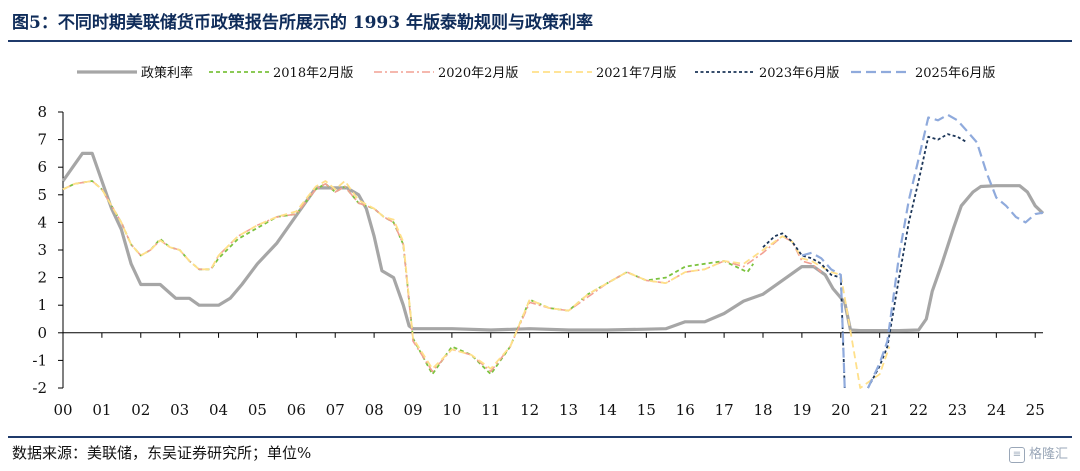 Image resolution: width=1080 pixels, height=471 pixels. Describe the element at coordinates (762, 410) in the screenshot. I see `x-tick-label: 18` at that location.